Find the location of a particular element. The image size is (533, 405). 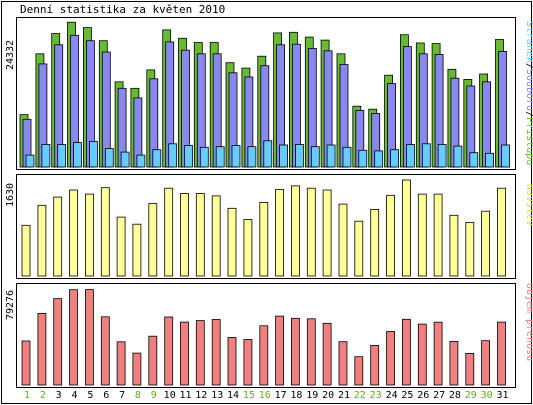

day-label: 9 is located at coordinates (154, 395).